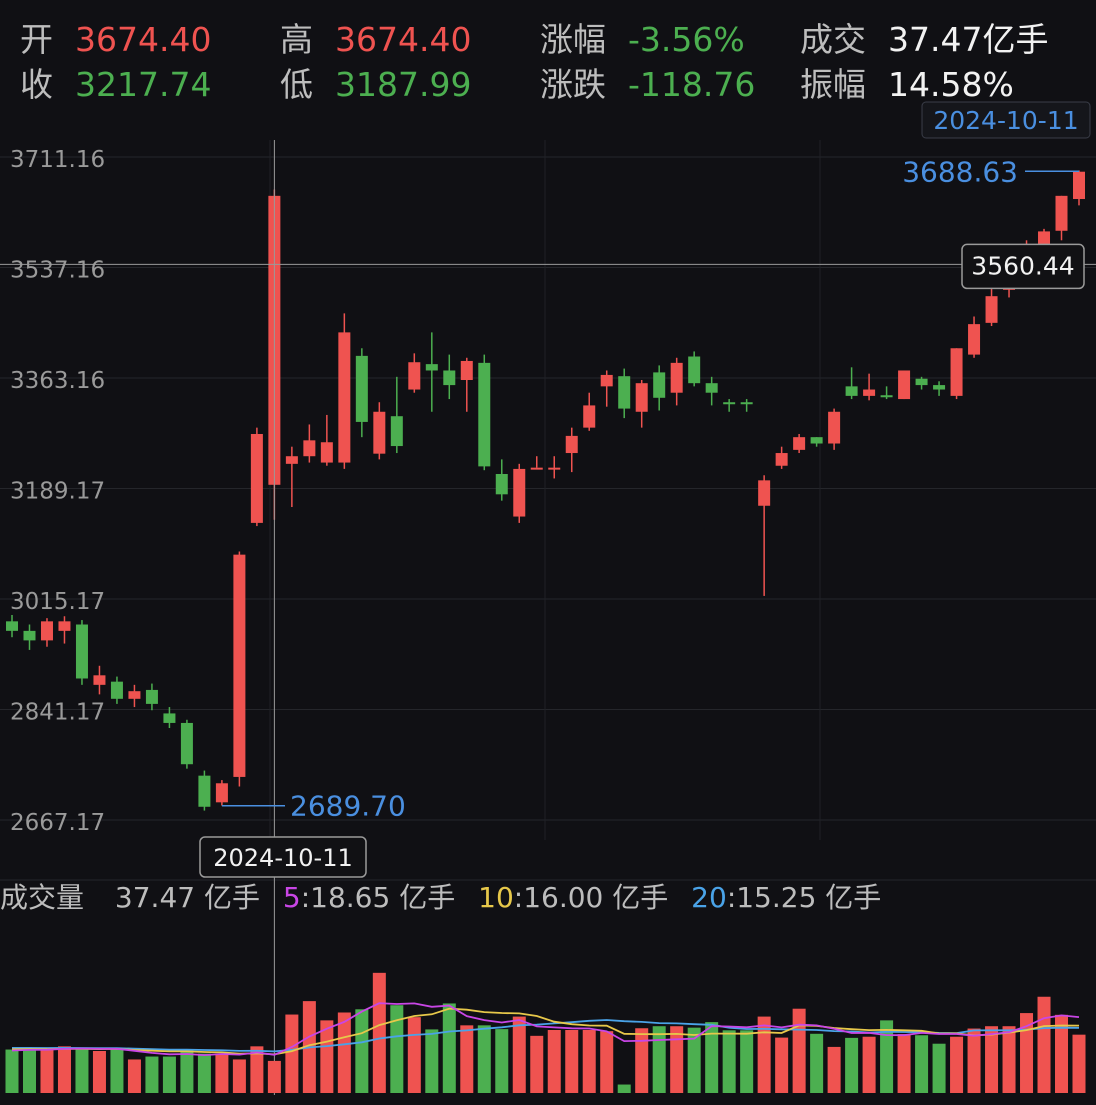  I want to click on volume-ma10-line, so click(545, 1031).